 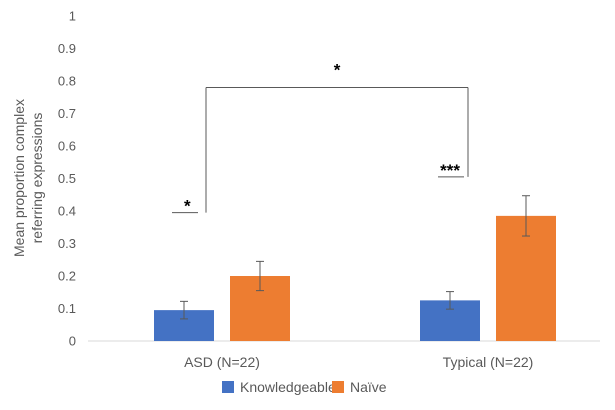 What do you see at coordinates (72, 341) in the screenshot?
I see `y-tick-label: 0` at bounding box center [72, 341].